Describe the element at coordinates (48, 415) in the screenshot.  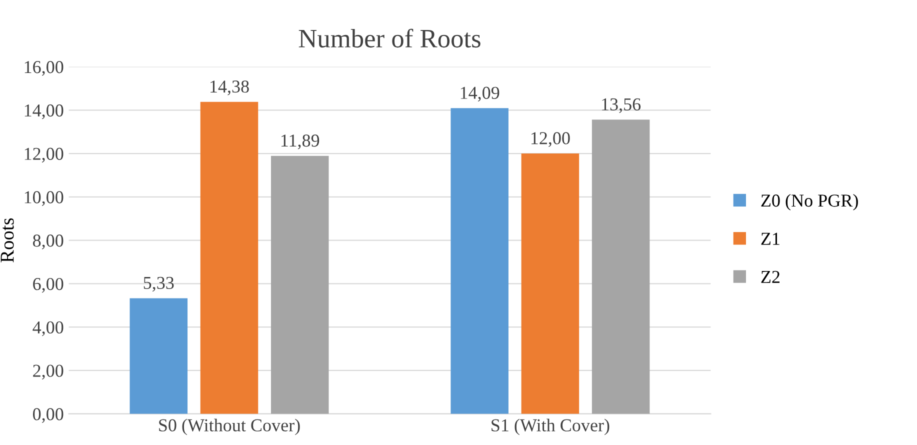
I see `y-tick-label: 0,00` at that location.